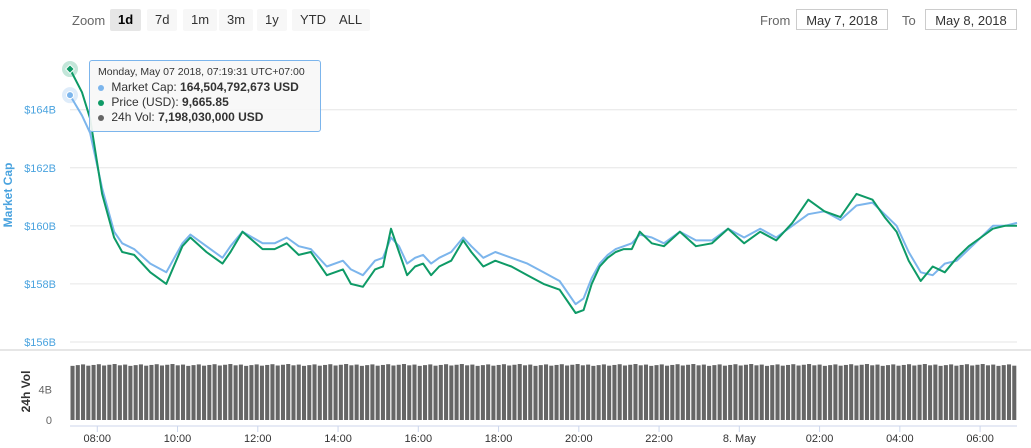 Image resolution: width=1031 pixels, height=448 pixels. I want to click on price-marker, so click(70, 69).